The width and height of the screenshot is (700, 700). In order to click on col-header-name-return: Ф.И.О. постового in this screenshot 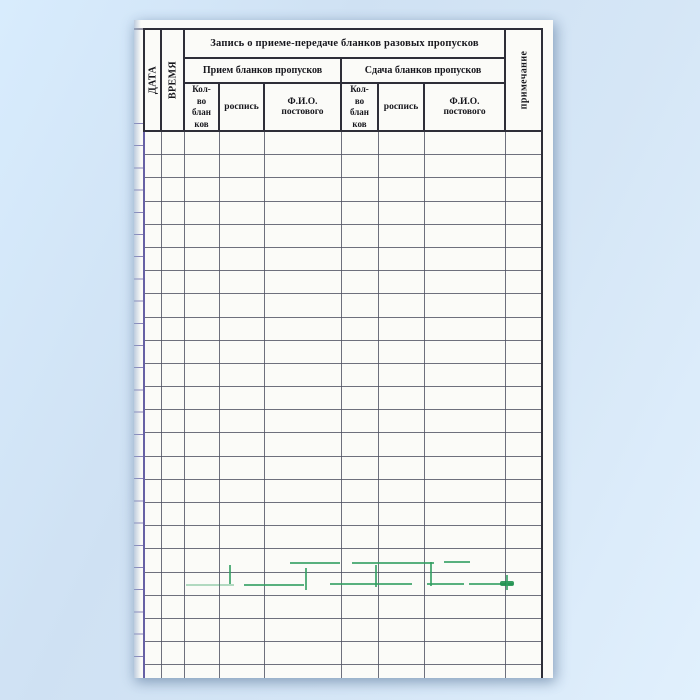, I will do `click(464, 107)`.